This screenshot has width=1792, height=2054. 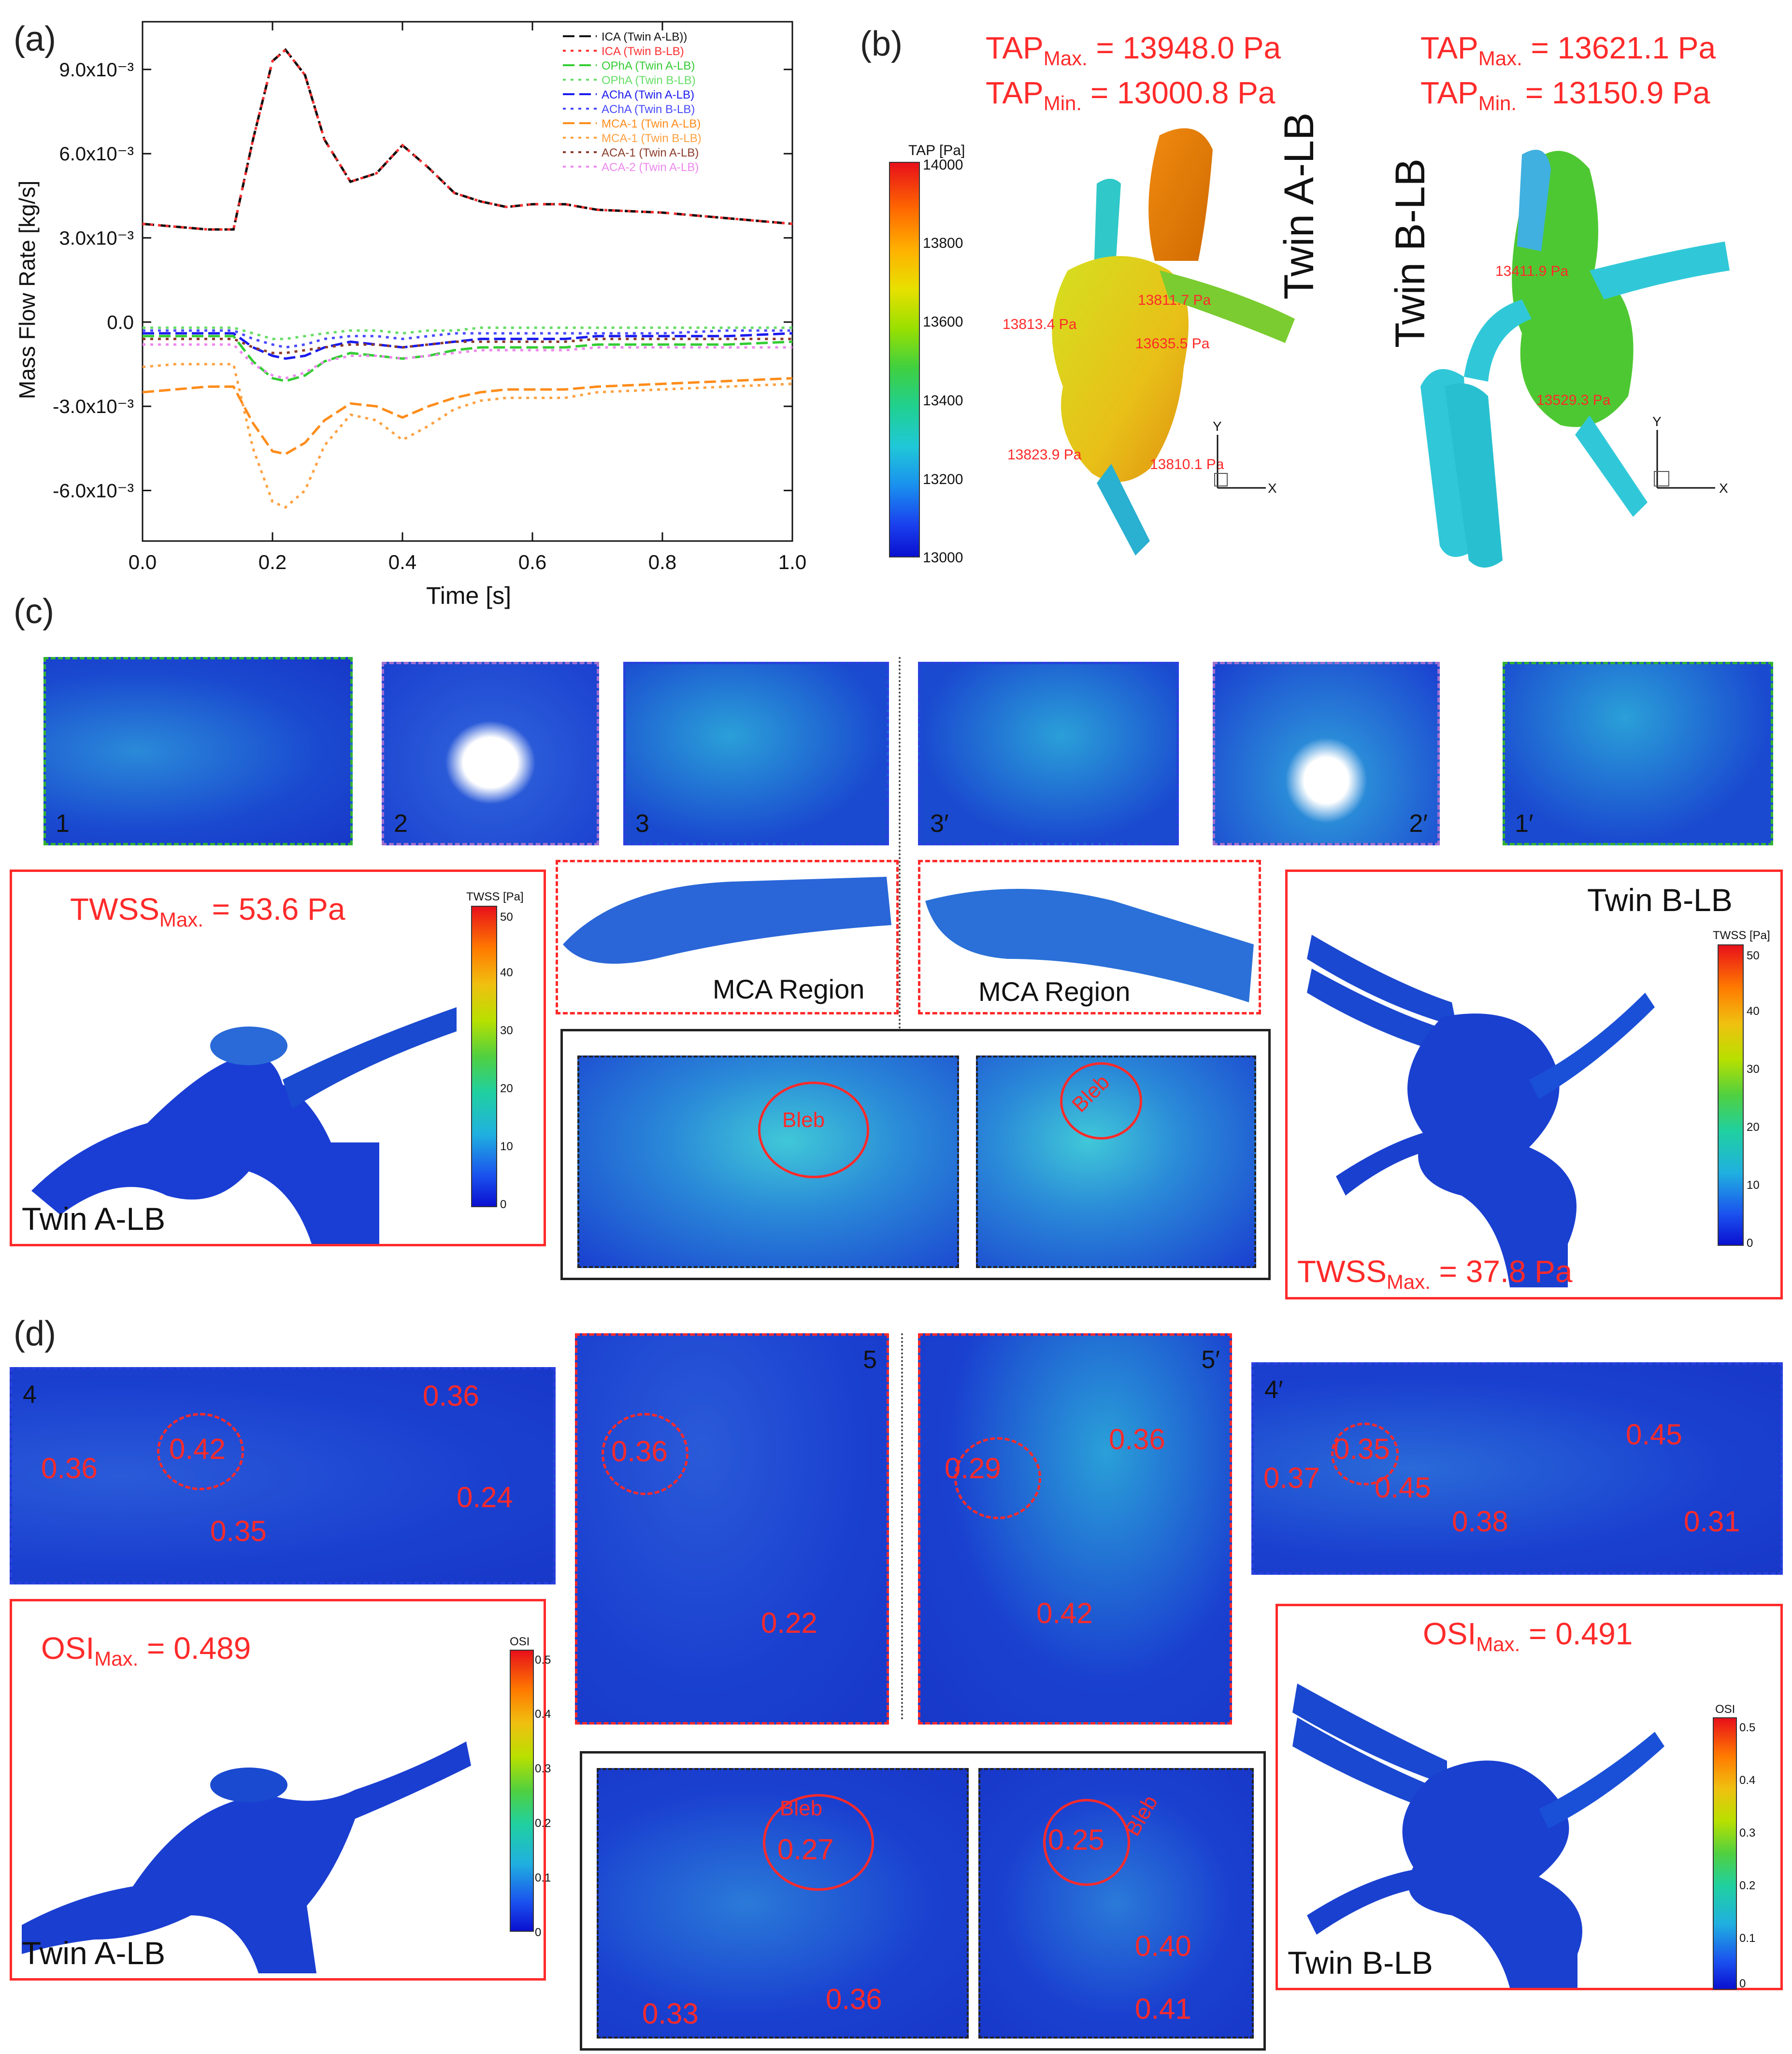 I want to click on osi-bleb-box: Bleb 0.27 0.33 0.36 Bleb 0.25 0.40 0.41, so click(x=923, y=1901).